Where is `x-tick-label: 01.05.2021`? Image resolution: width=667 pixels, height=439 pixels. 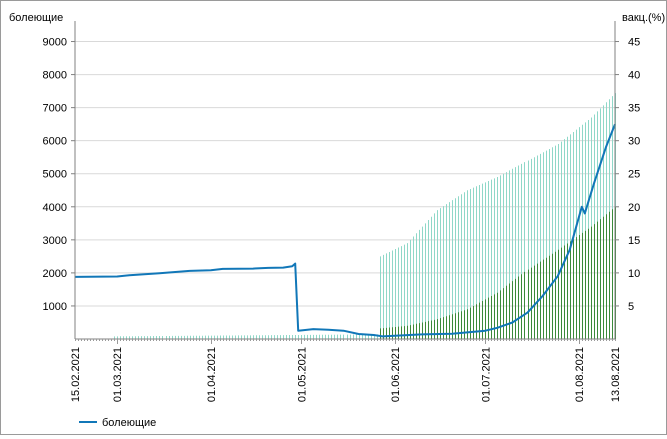
x-tick-label: 01.05.2021 is located at coordinates (302, 374).